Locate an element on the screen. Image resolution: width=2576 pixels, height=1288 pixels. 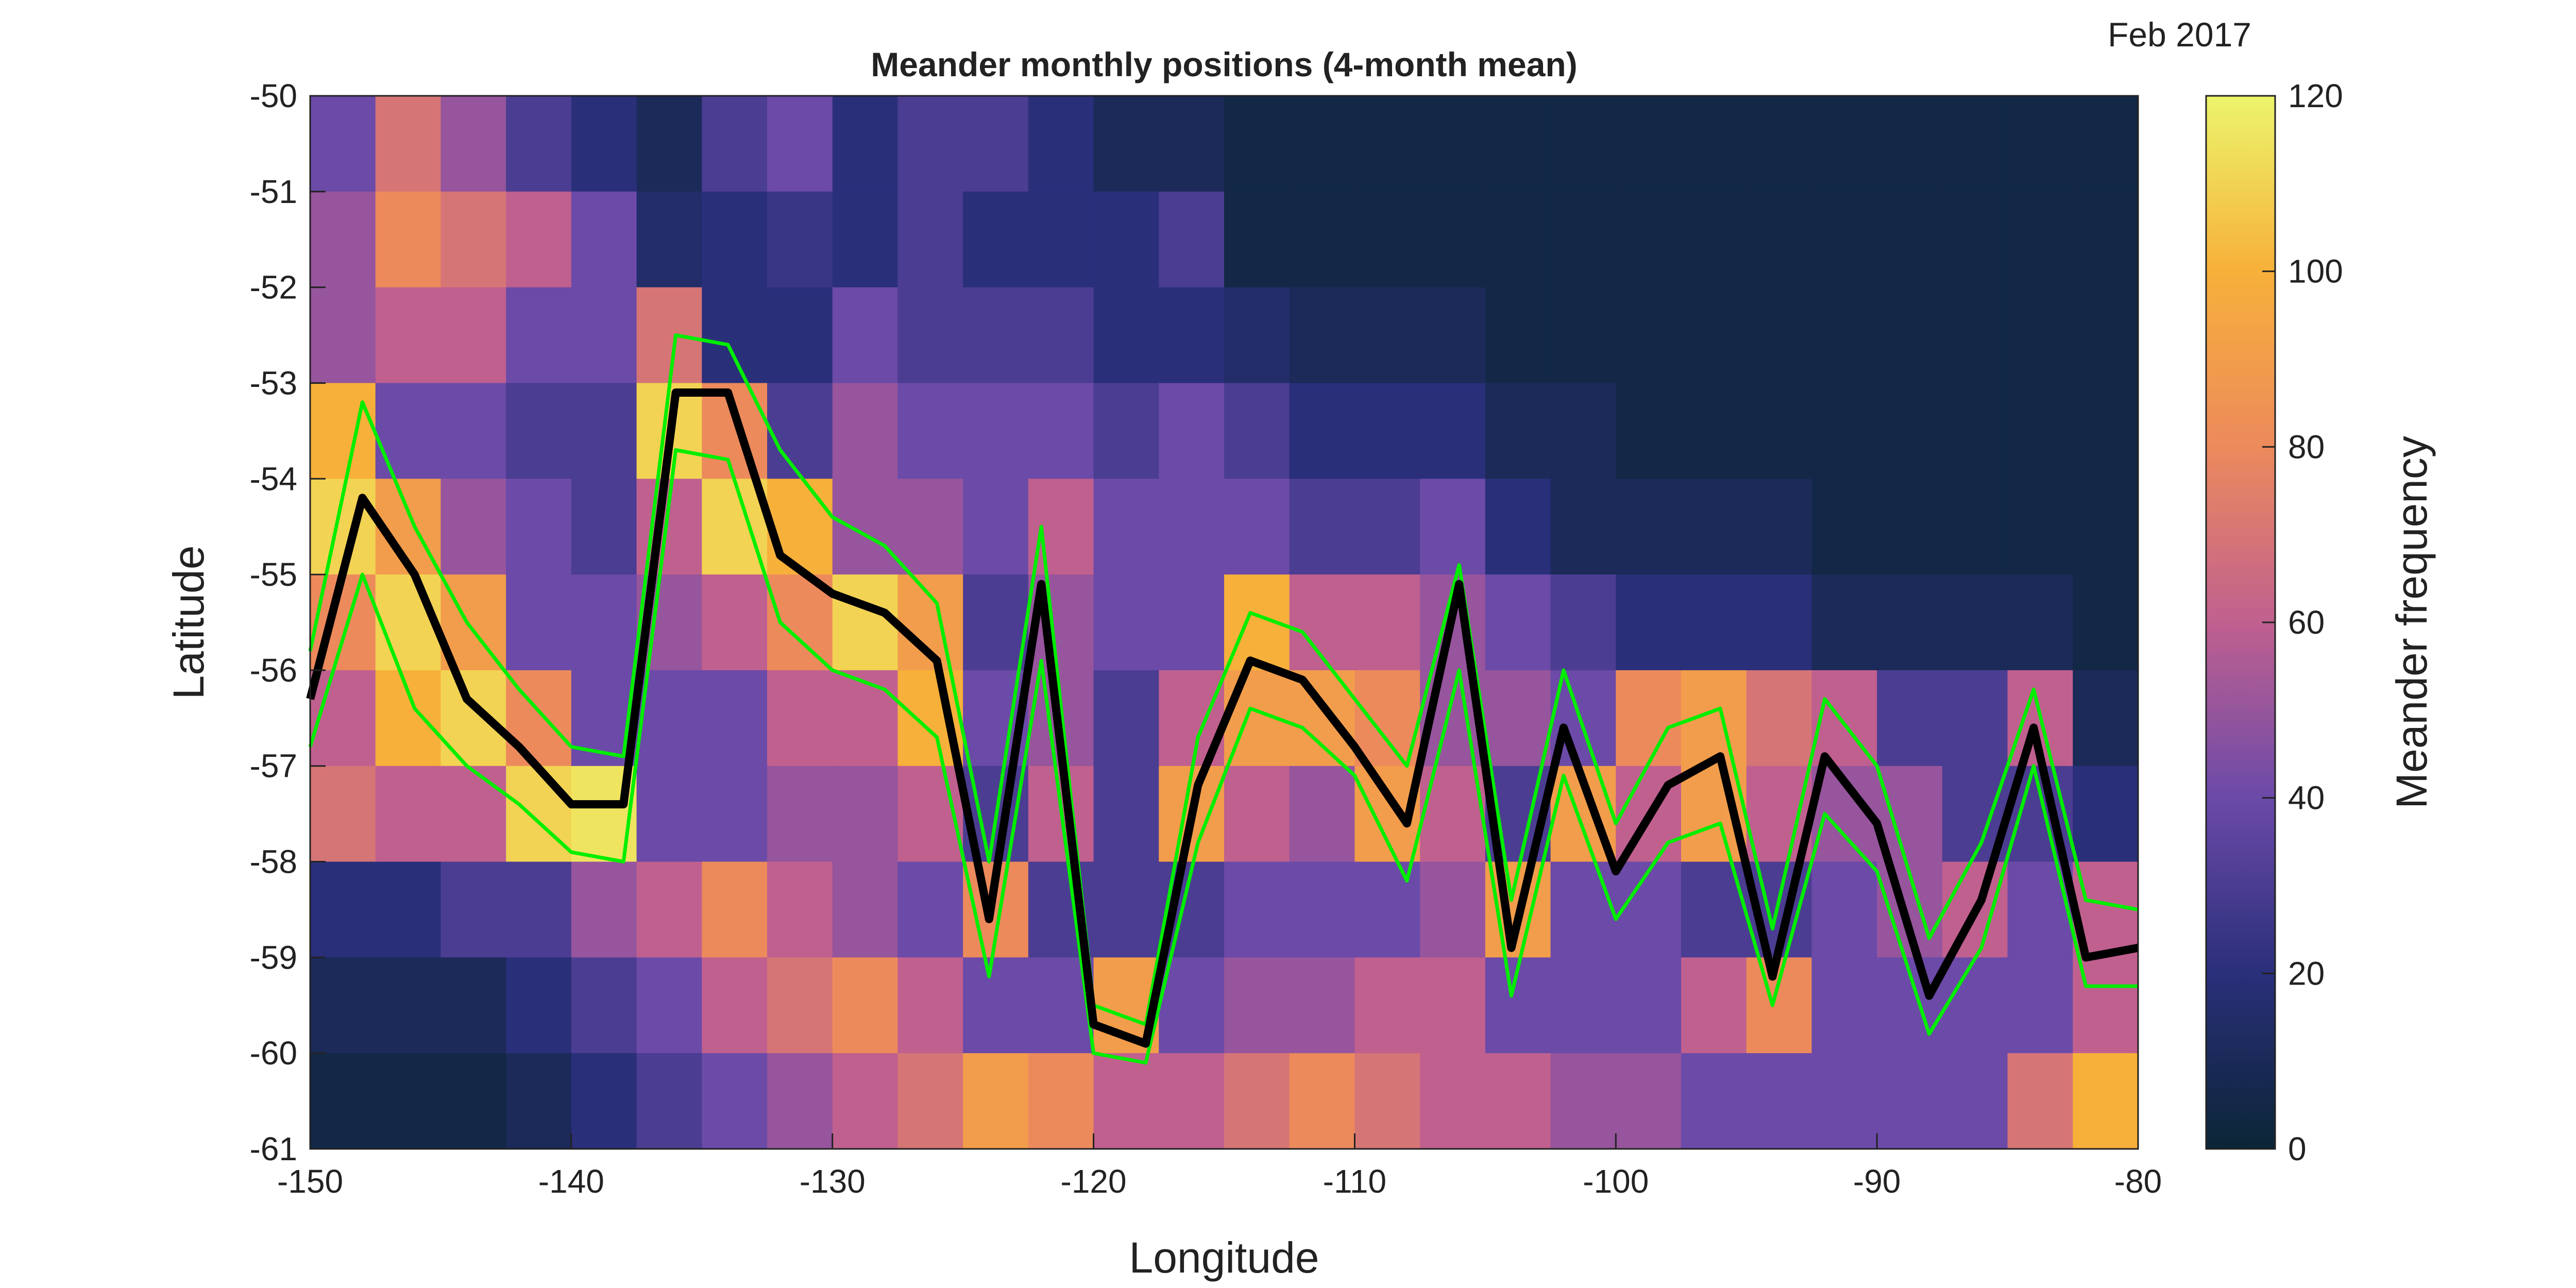
x-tick-label: -130 is located at coordinates (833, 1181).